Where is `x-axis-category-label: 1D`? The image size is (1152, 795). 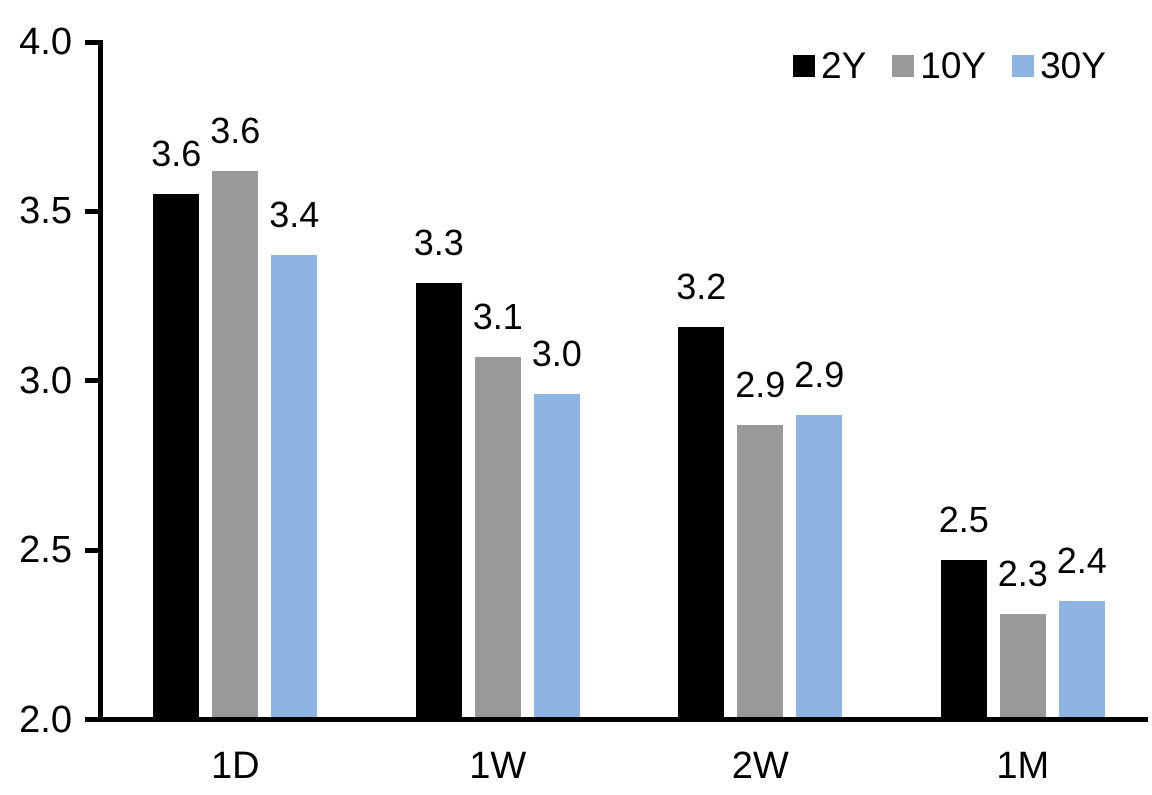 x-axis-category-label: 1D is located at coordinates (235, 766).